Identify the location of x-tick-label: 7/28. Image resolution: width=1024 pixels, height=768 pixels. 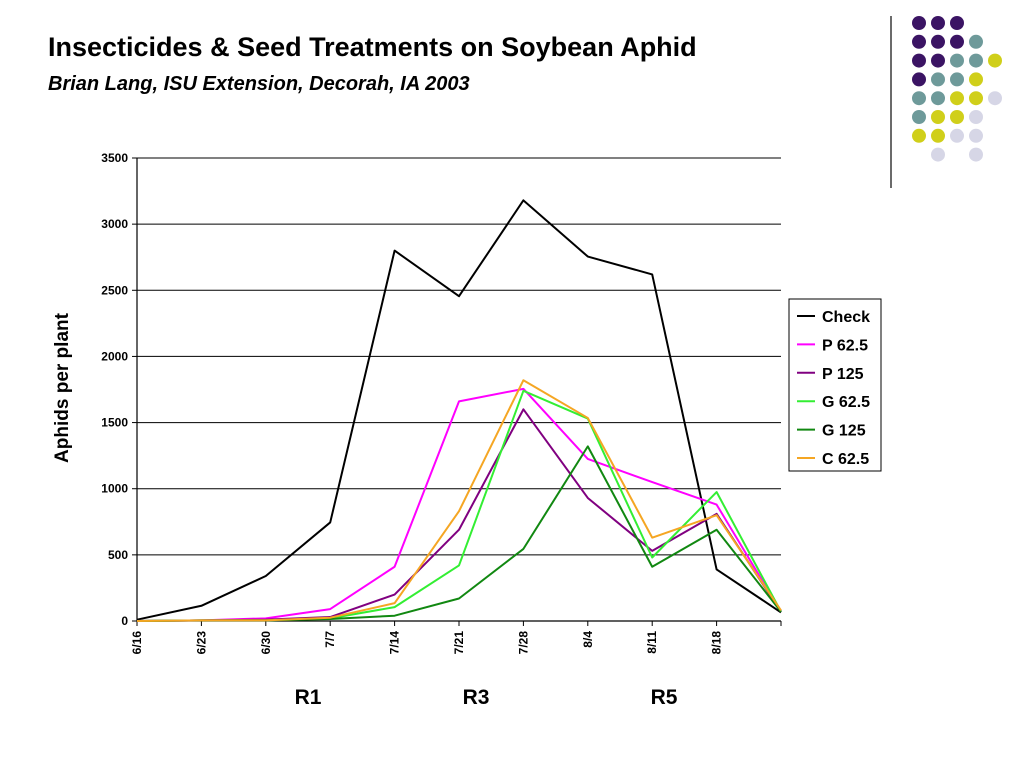
(523, 643).